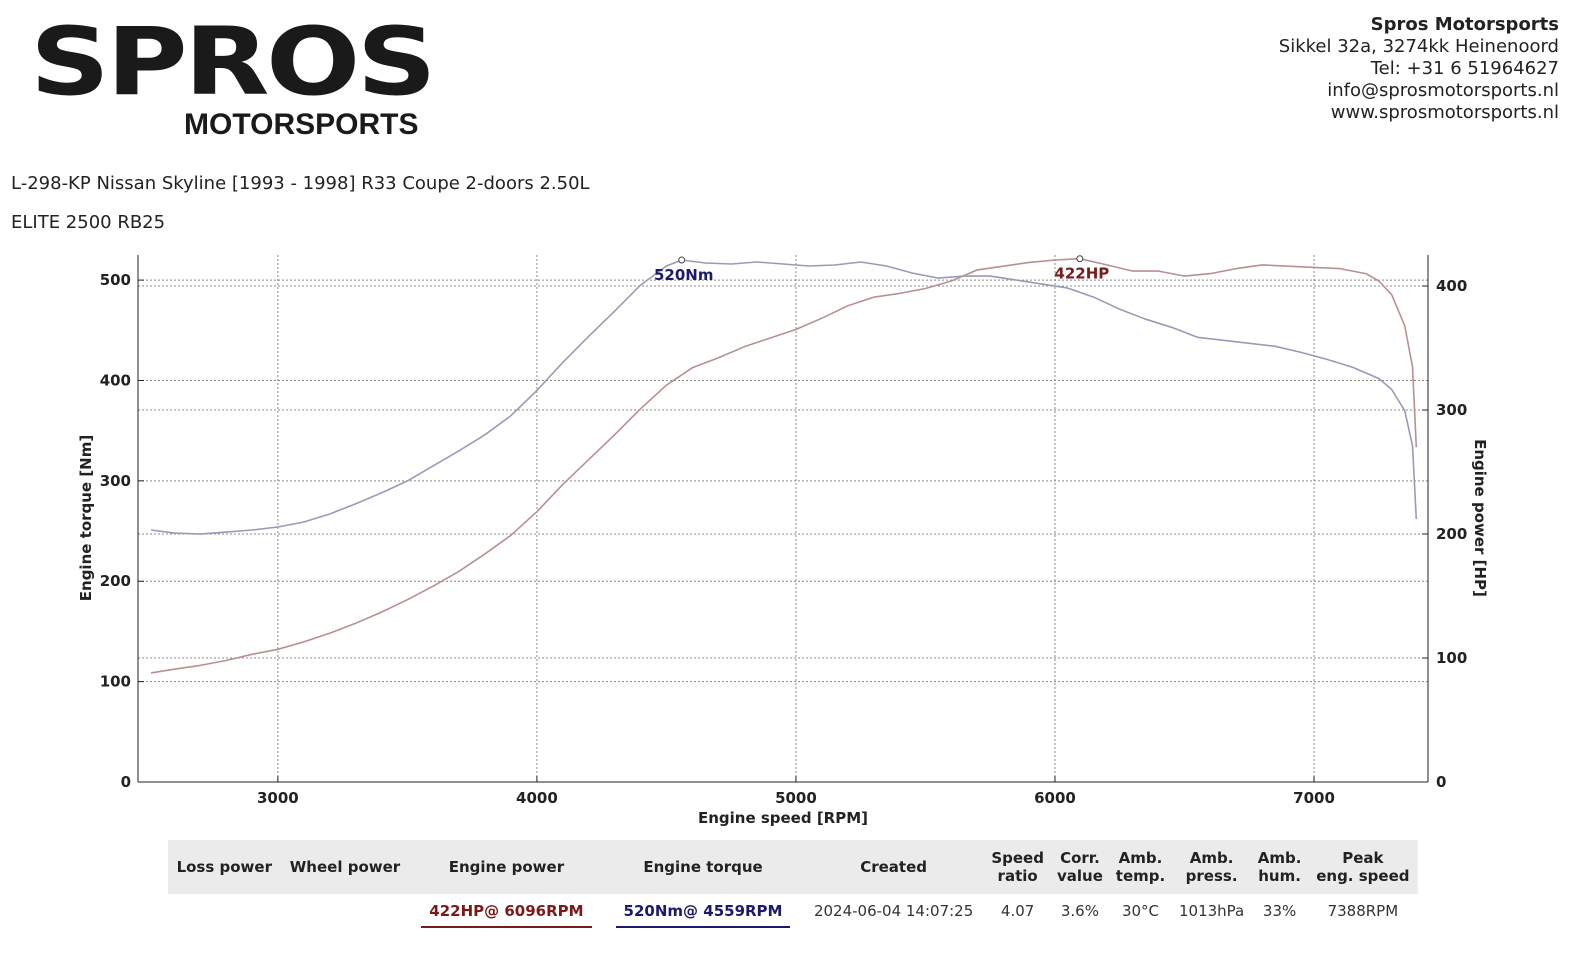  What do you see at coordinates (1363, 911) in the screenshot?
I see `peak-speed-value: 7388RPM` at bounding box center [1363, 911].